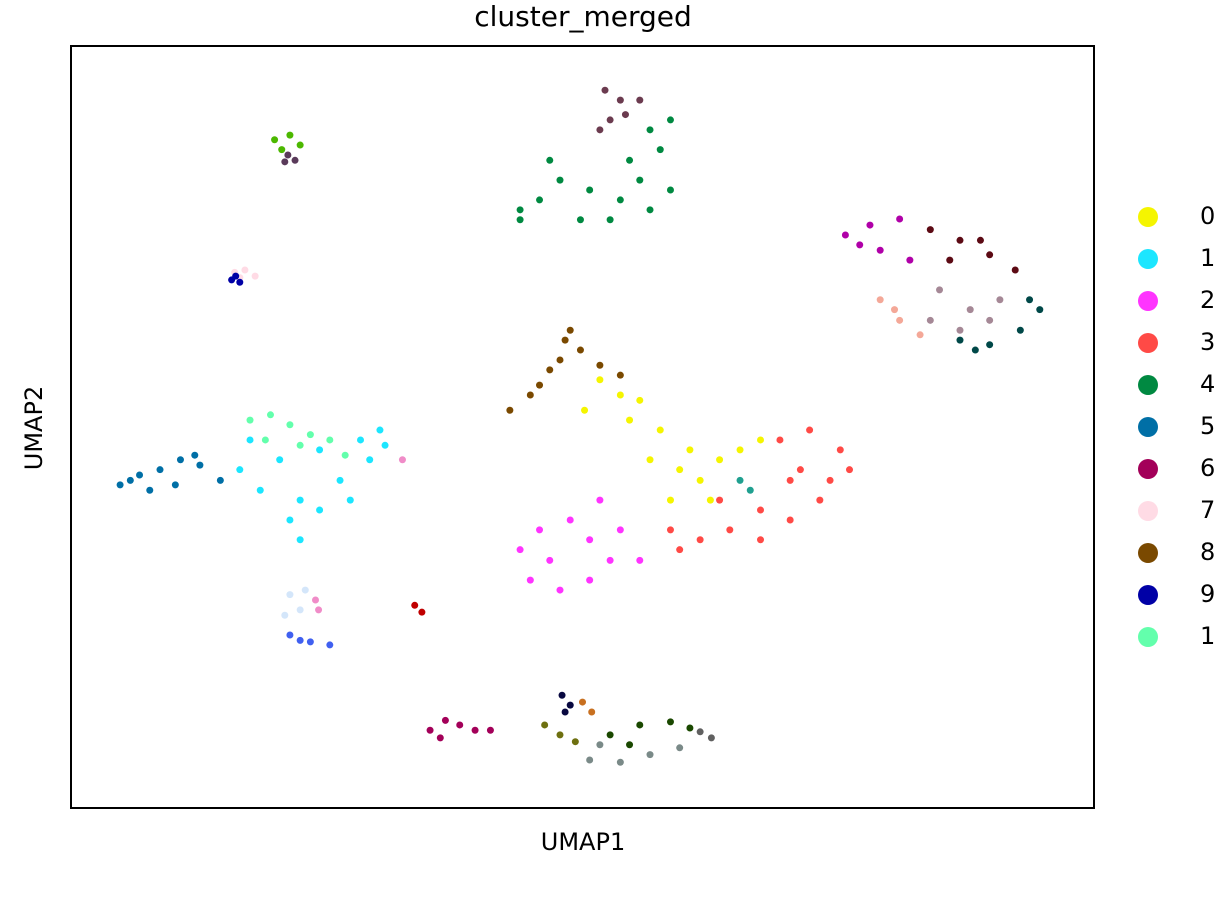 The image size is (1218, 898). Describe the element at coordinates (583, 842) in the screenshot. I see `x-axis-label: UMAP1` at that location.